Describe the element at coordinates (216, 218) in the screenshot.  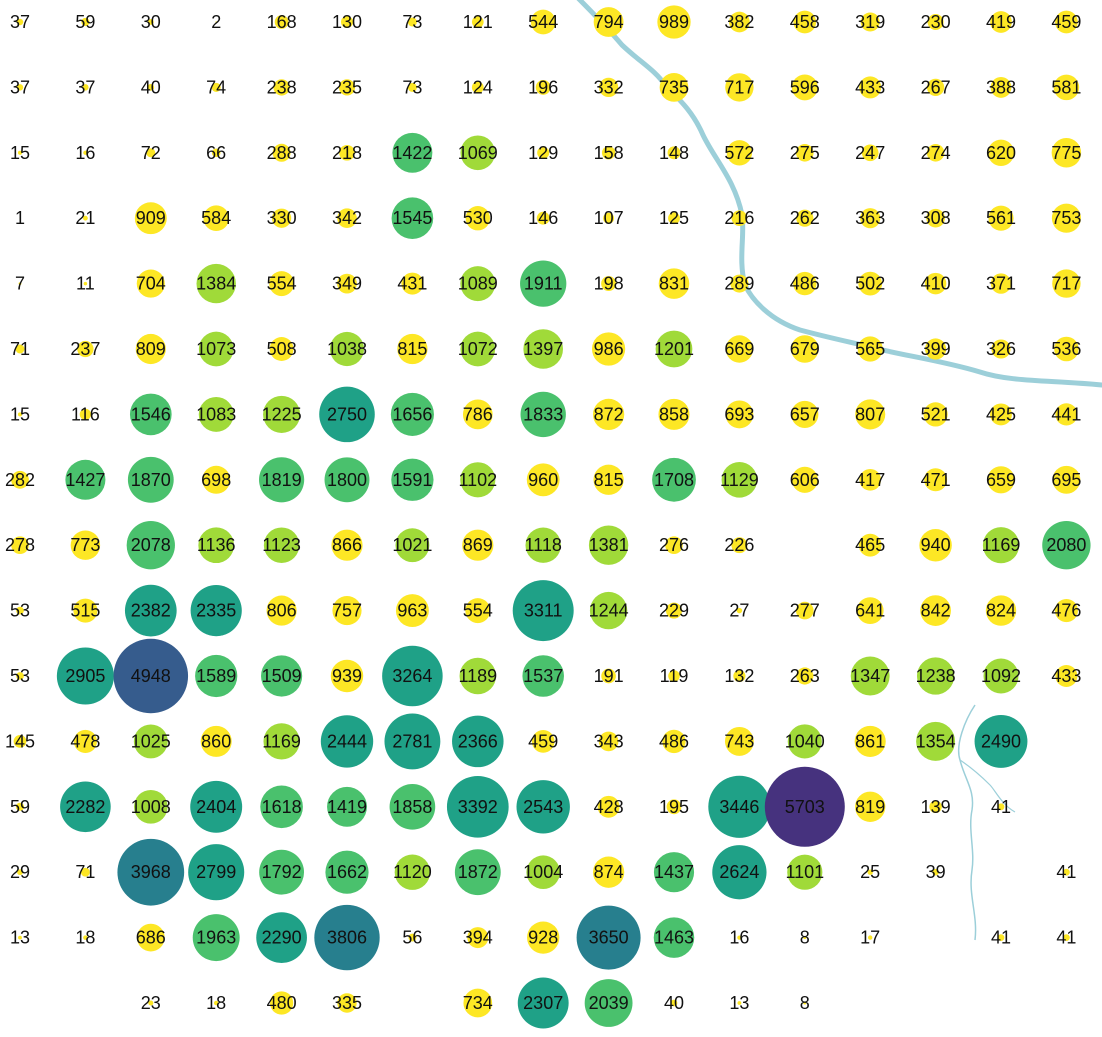
I see `cell-label: 584` at that location.